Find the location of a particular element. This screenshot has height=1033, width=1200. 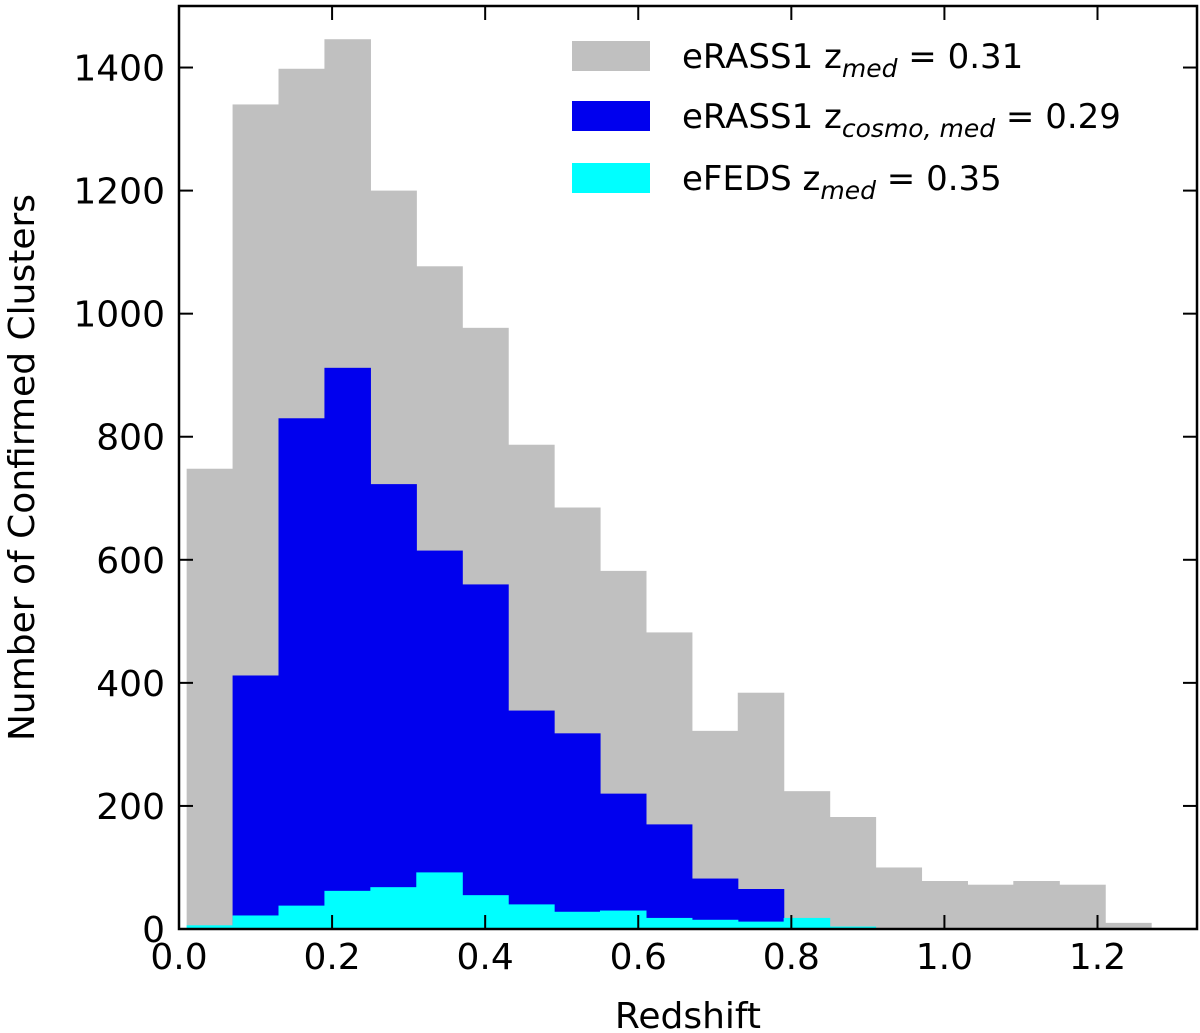

legend-entry: eRASS1 zmed = 0.31 is located at coordinates (797, 60).